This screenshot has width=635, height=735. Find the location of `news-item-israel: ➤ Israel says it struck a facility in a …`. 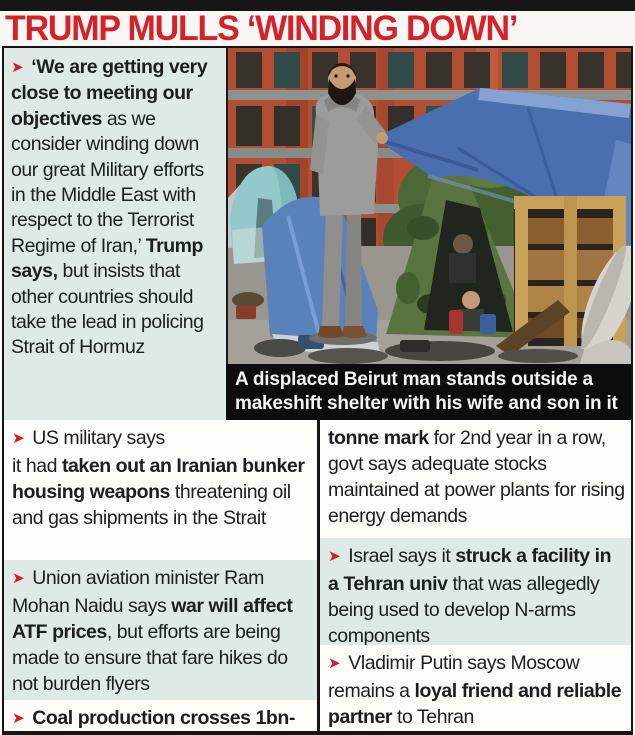

news-item-israel: ➤ Israel says it struck a facility in a … is located at coordinates (475, 591).